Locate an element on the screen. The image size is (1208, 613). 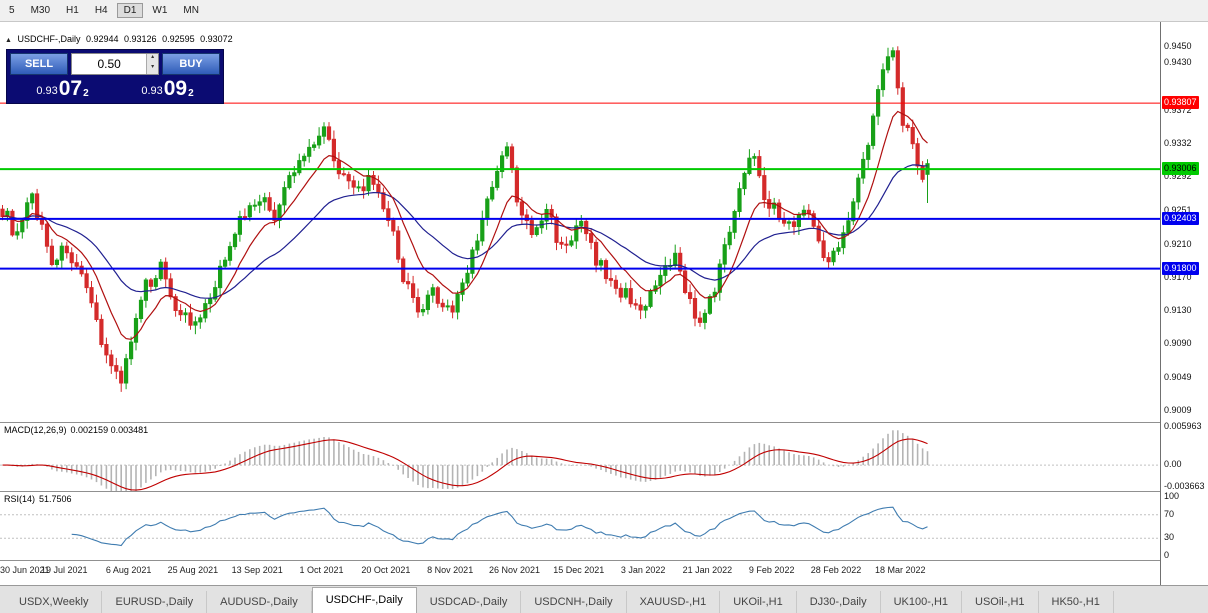
timeframe-button-h1: H1 is located at coordinates (72, 10).